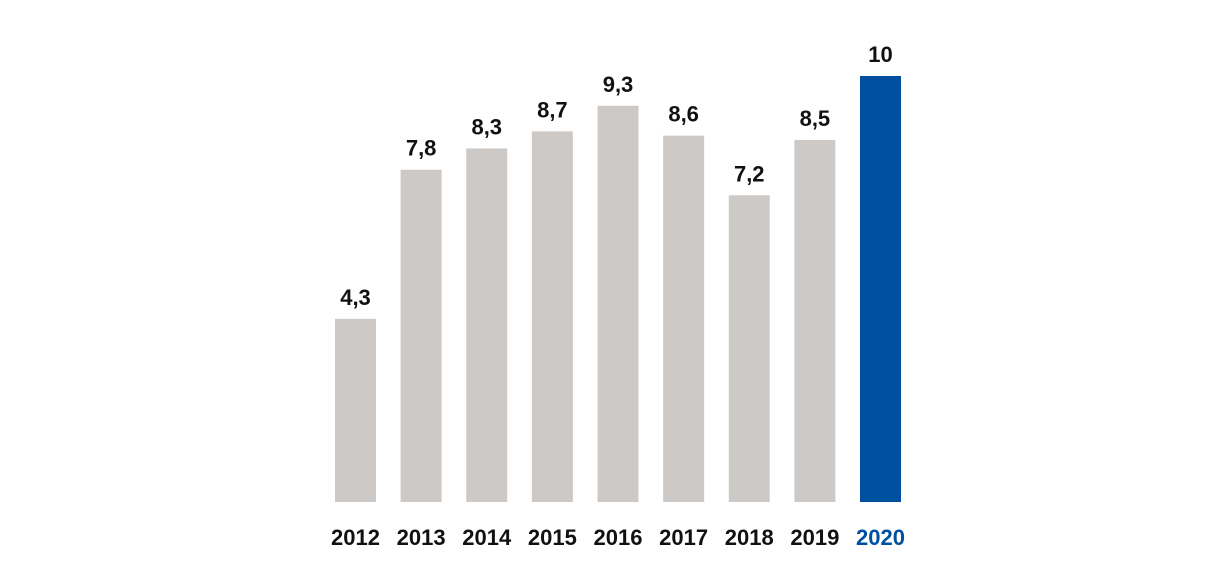  I want to click on value-label-2019: 8,5, so click(815, 118).